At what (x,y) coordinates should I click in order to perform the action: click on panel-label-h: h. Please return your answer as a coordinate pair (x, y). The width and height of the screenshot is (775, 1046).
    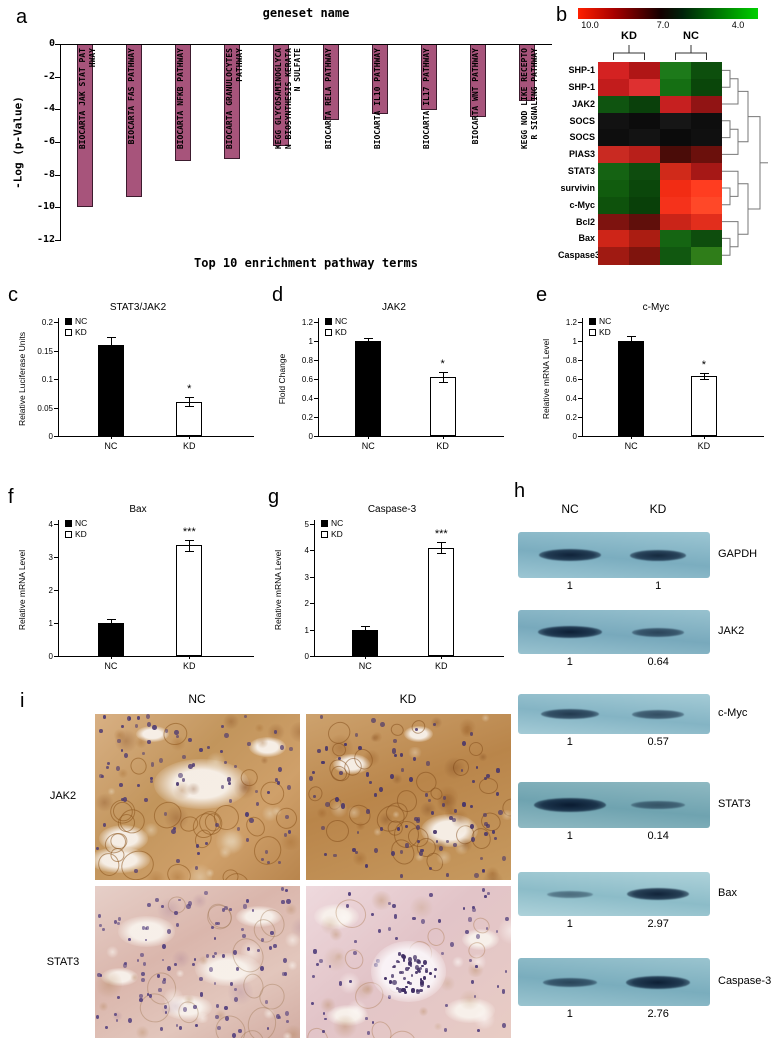
    Looking at the image, I should click on (520, 491).